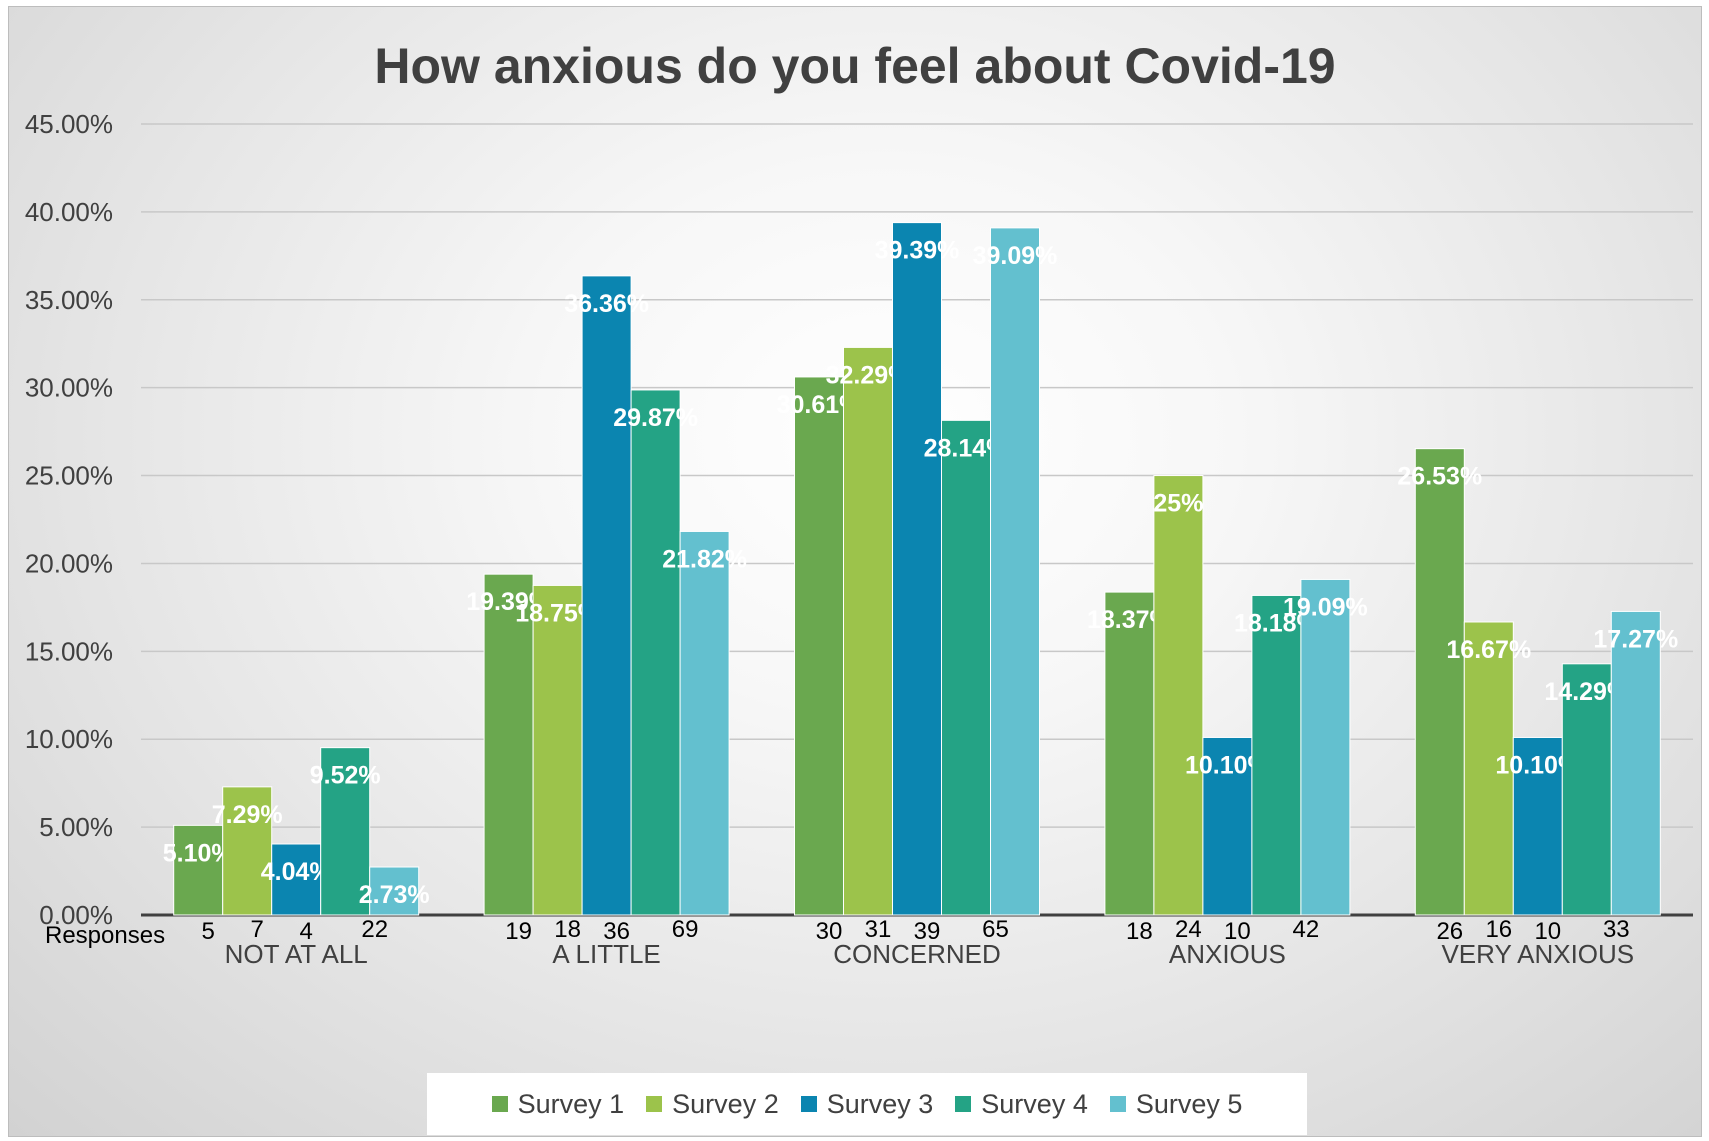 The height and width of the screenshot is (1141, 1709). What do you see at coordinates (685, 929) in the screenshot?
I see `response-count: 69` at bounding box center [685, 929].